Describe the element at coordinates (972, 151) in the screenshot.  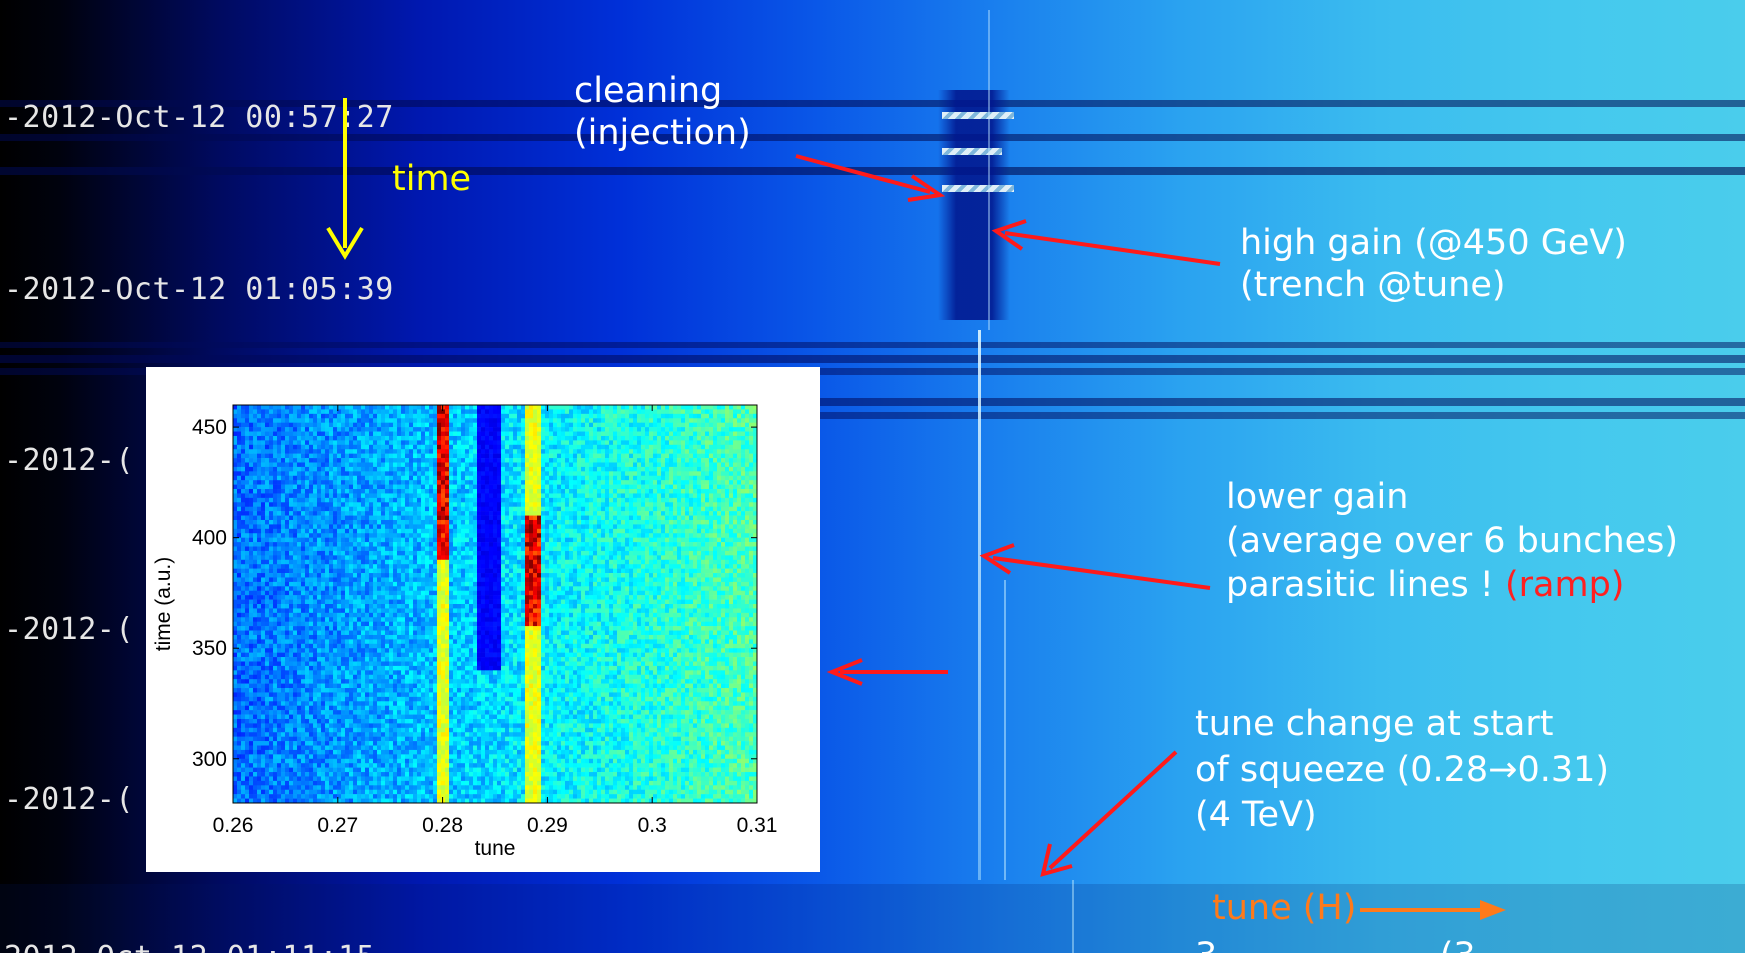
I see `cleaning-mark` at that location.